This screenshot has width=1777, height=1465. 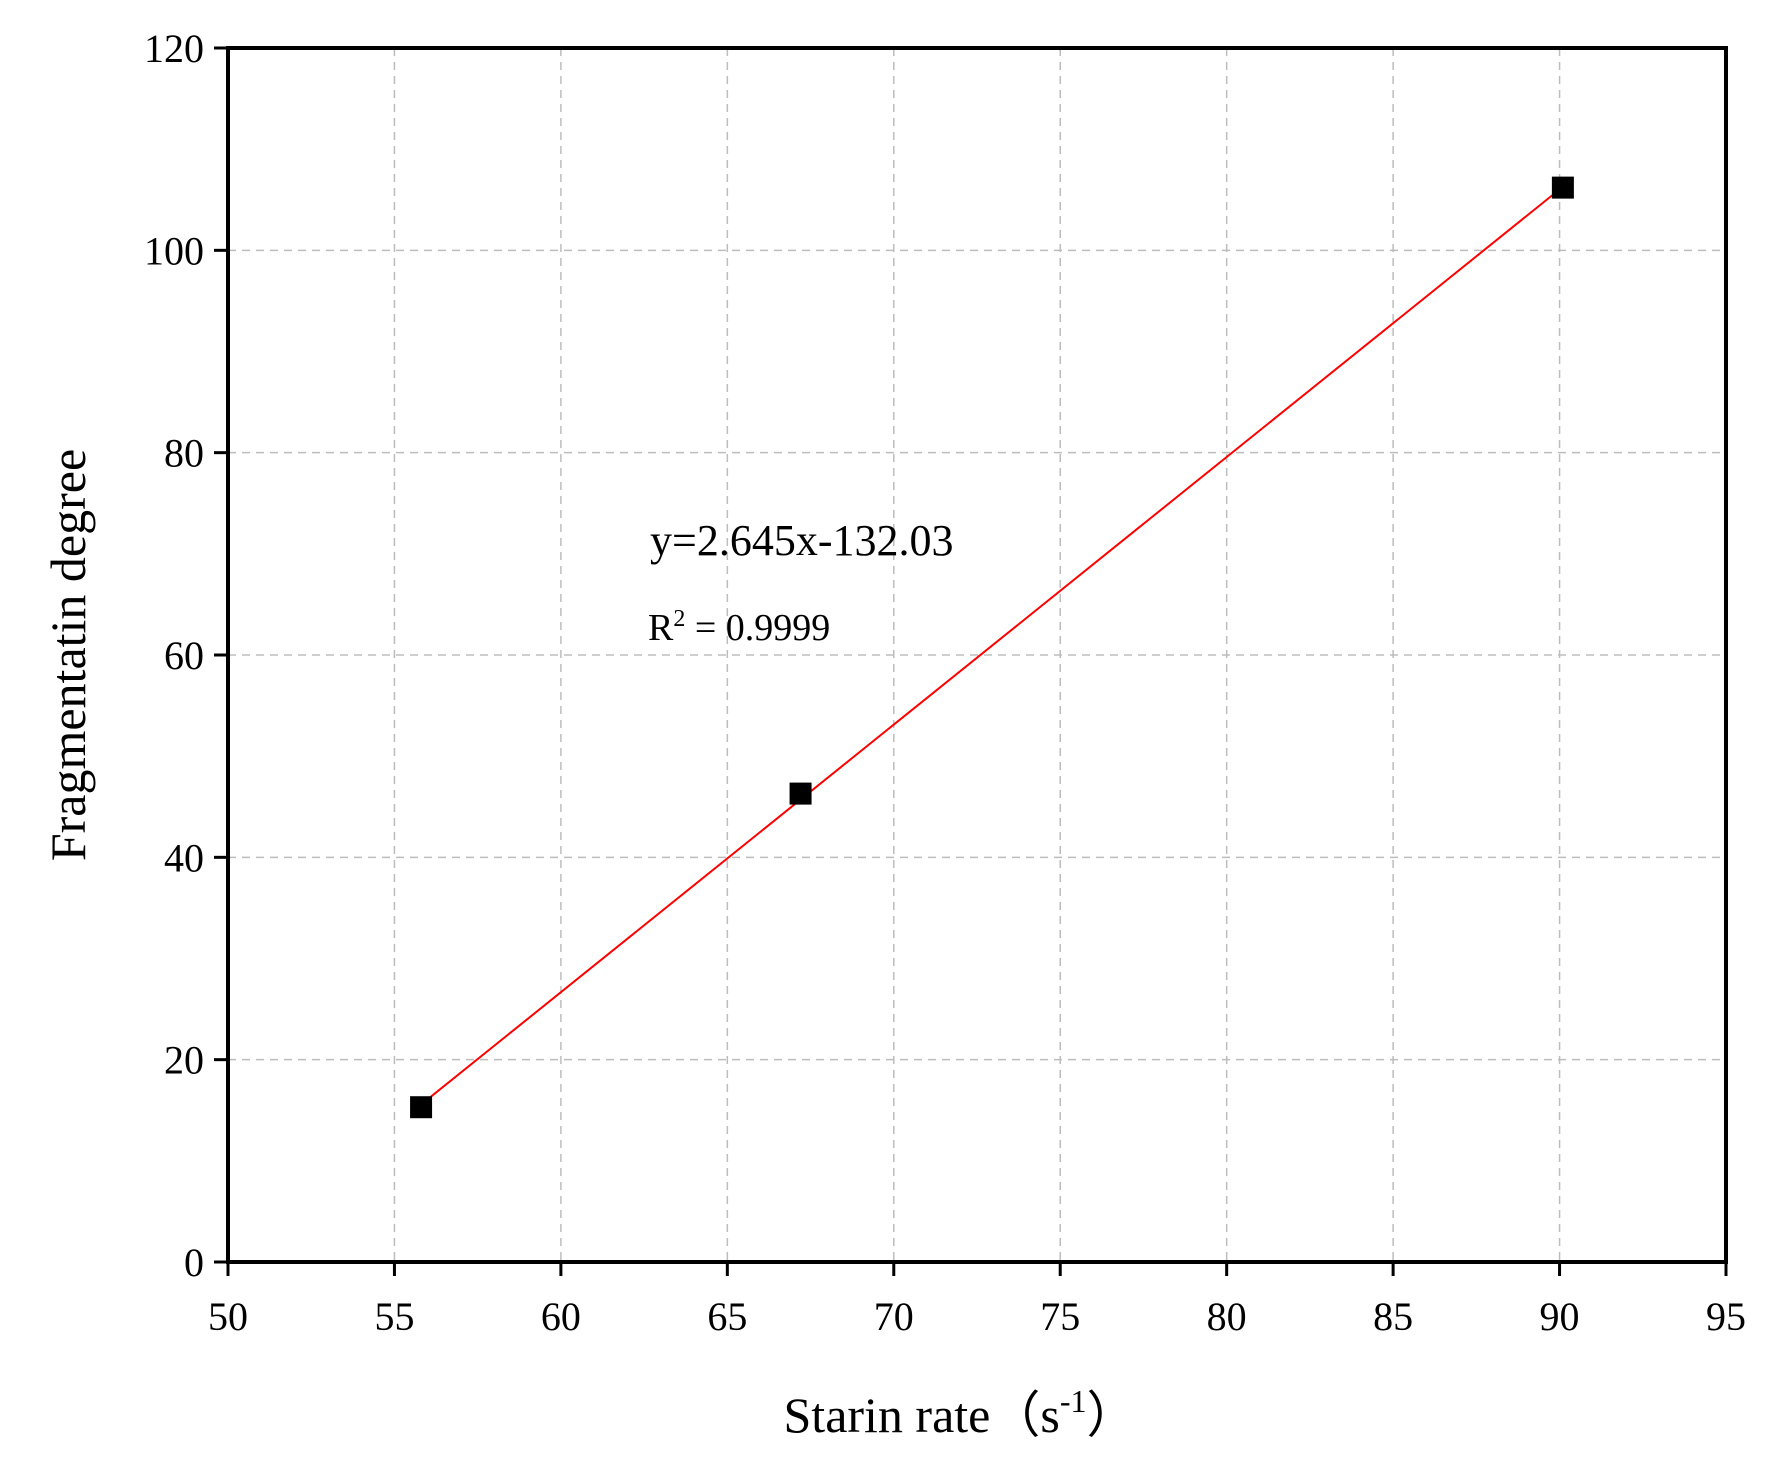 I want to click on x-tick-label: 55, so click(x=394, y=1316).